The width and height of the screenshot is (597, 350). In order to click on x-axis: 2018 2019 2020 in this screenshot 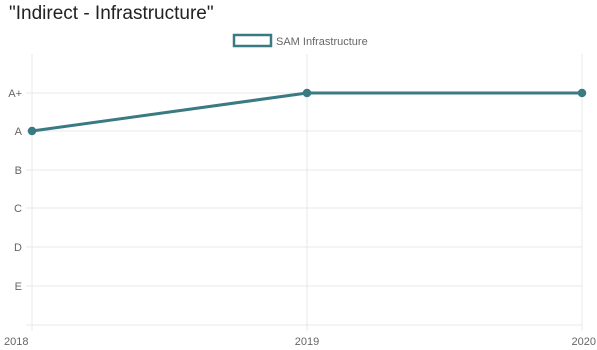, I will do `click(300, 342)`.